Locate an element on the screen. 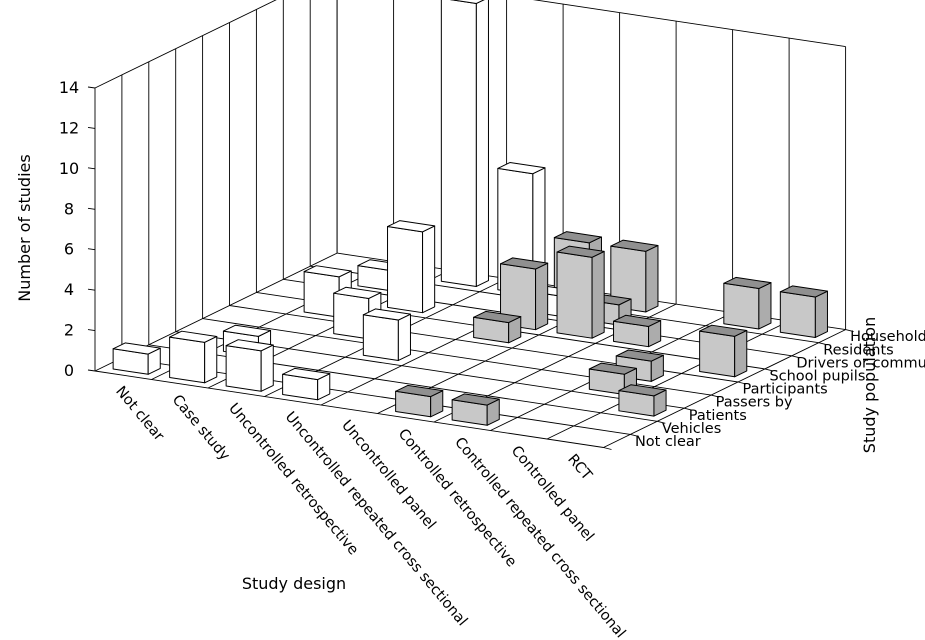 The width and height of the screenshot is (925, 640). depth-tick-label: Households is located at coordinates (887, 337).